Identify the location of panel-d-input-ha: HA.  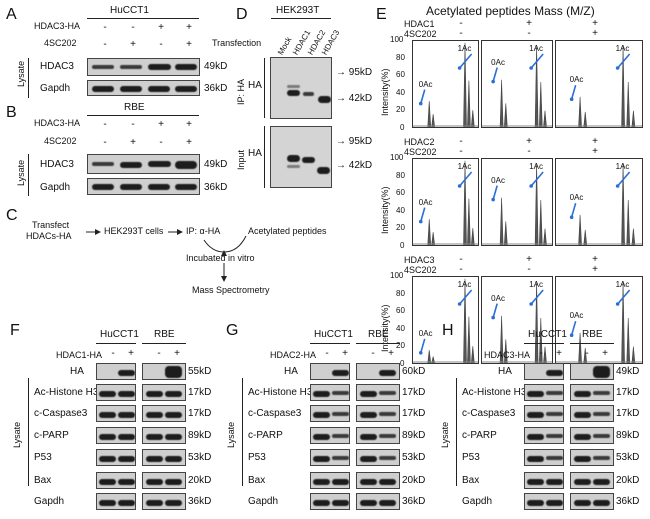
(255, 153).